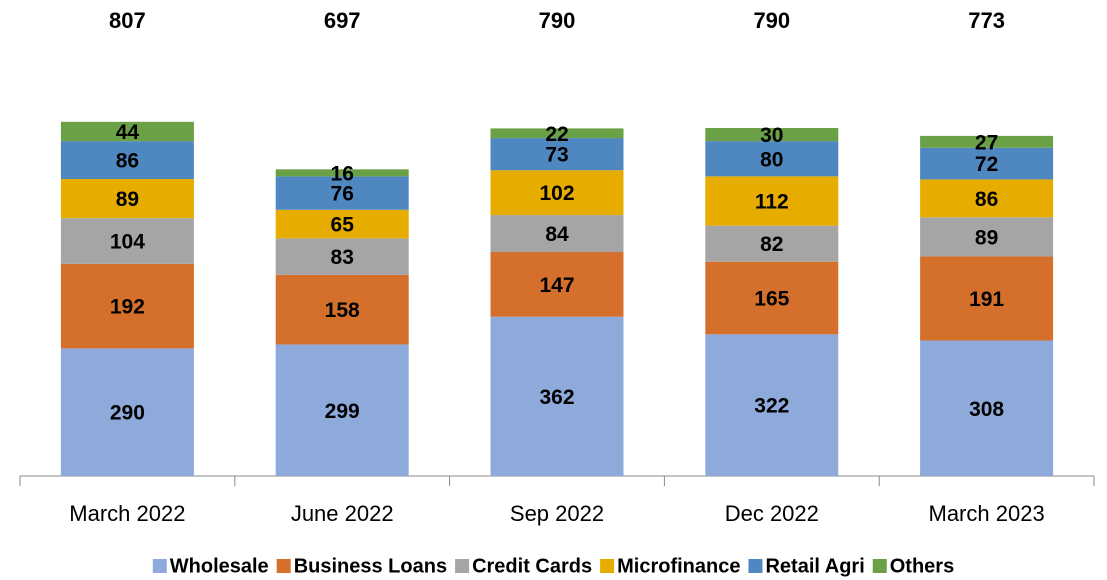 The height and width of the screenshot is (580, 1107). I want to click on data-label: 165, so click(771, 299).